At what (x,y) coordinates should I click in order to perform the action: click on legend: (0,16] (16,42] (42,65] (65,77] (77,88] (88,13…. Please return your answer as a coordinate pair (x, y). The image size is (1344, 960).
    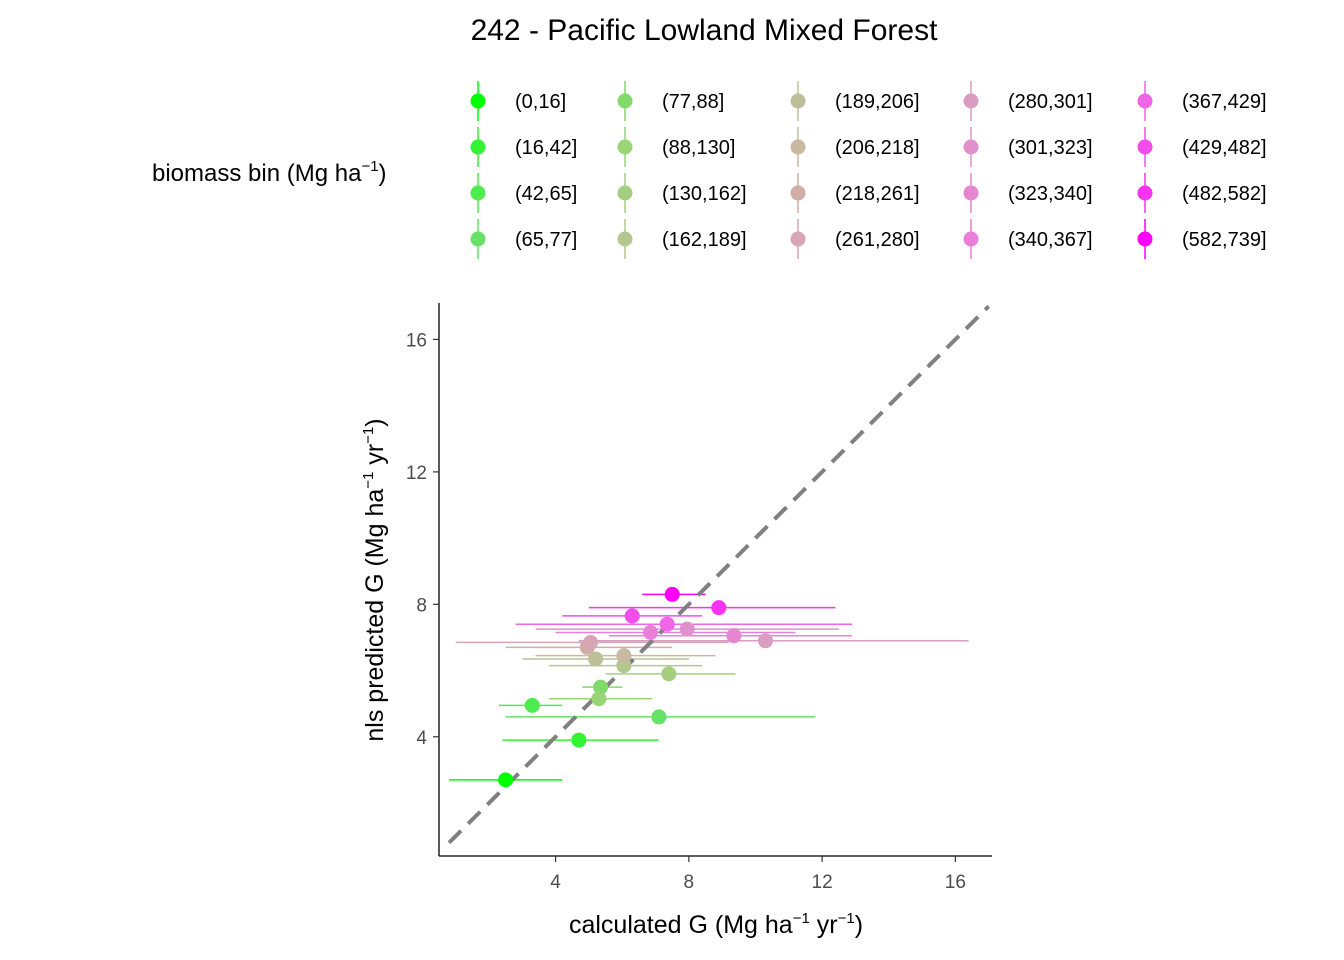
    Looking at the image, I should click on (868, 170).